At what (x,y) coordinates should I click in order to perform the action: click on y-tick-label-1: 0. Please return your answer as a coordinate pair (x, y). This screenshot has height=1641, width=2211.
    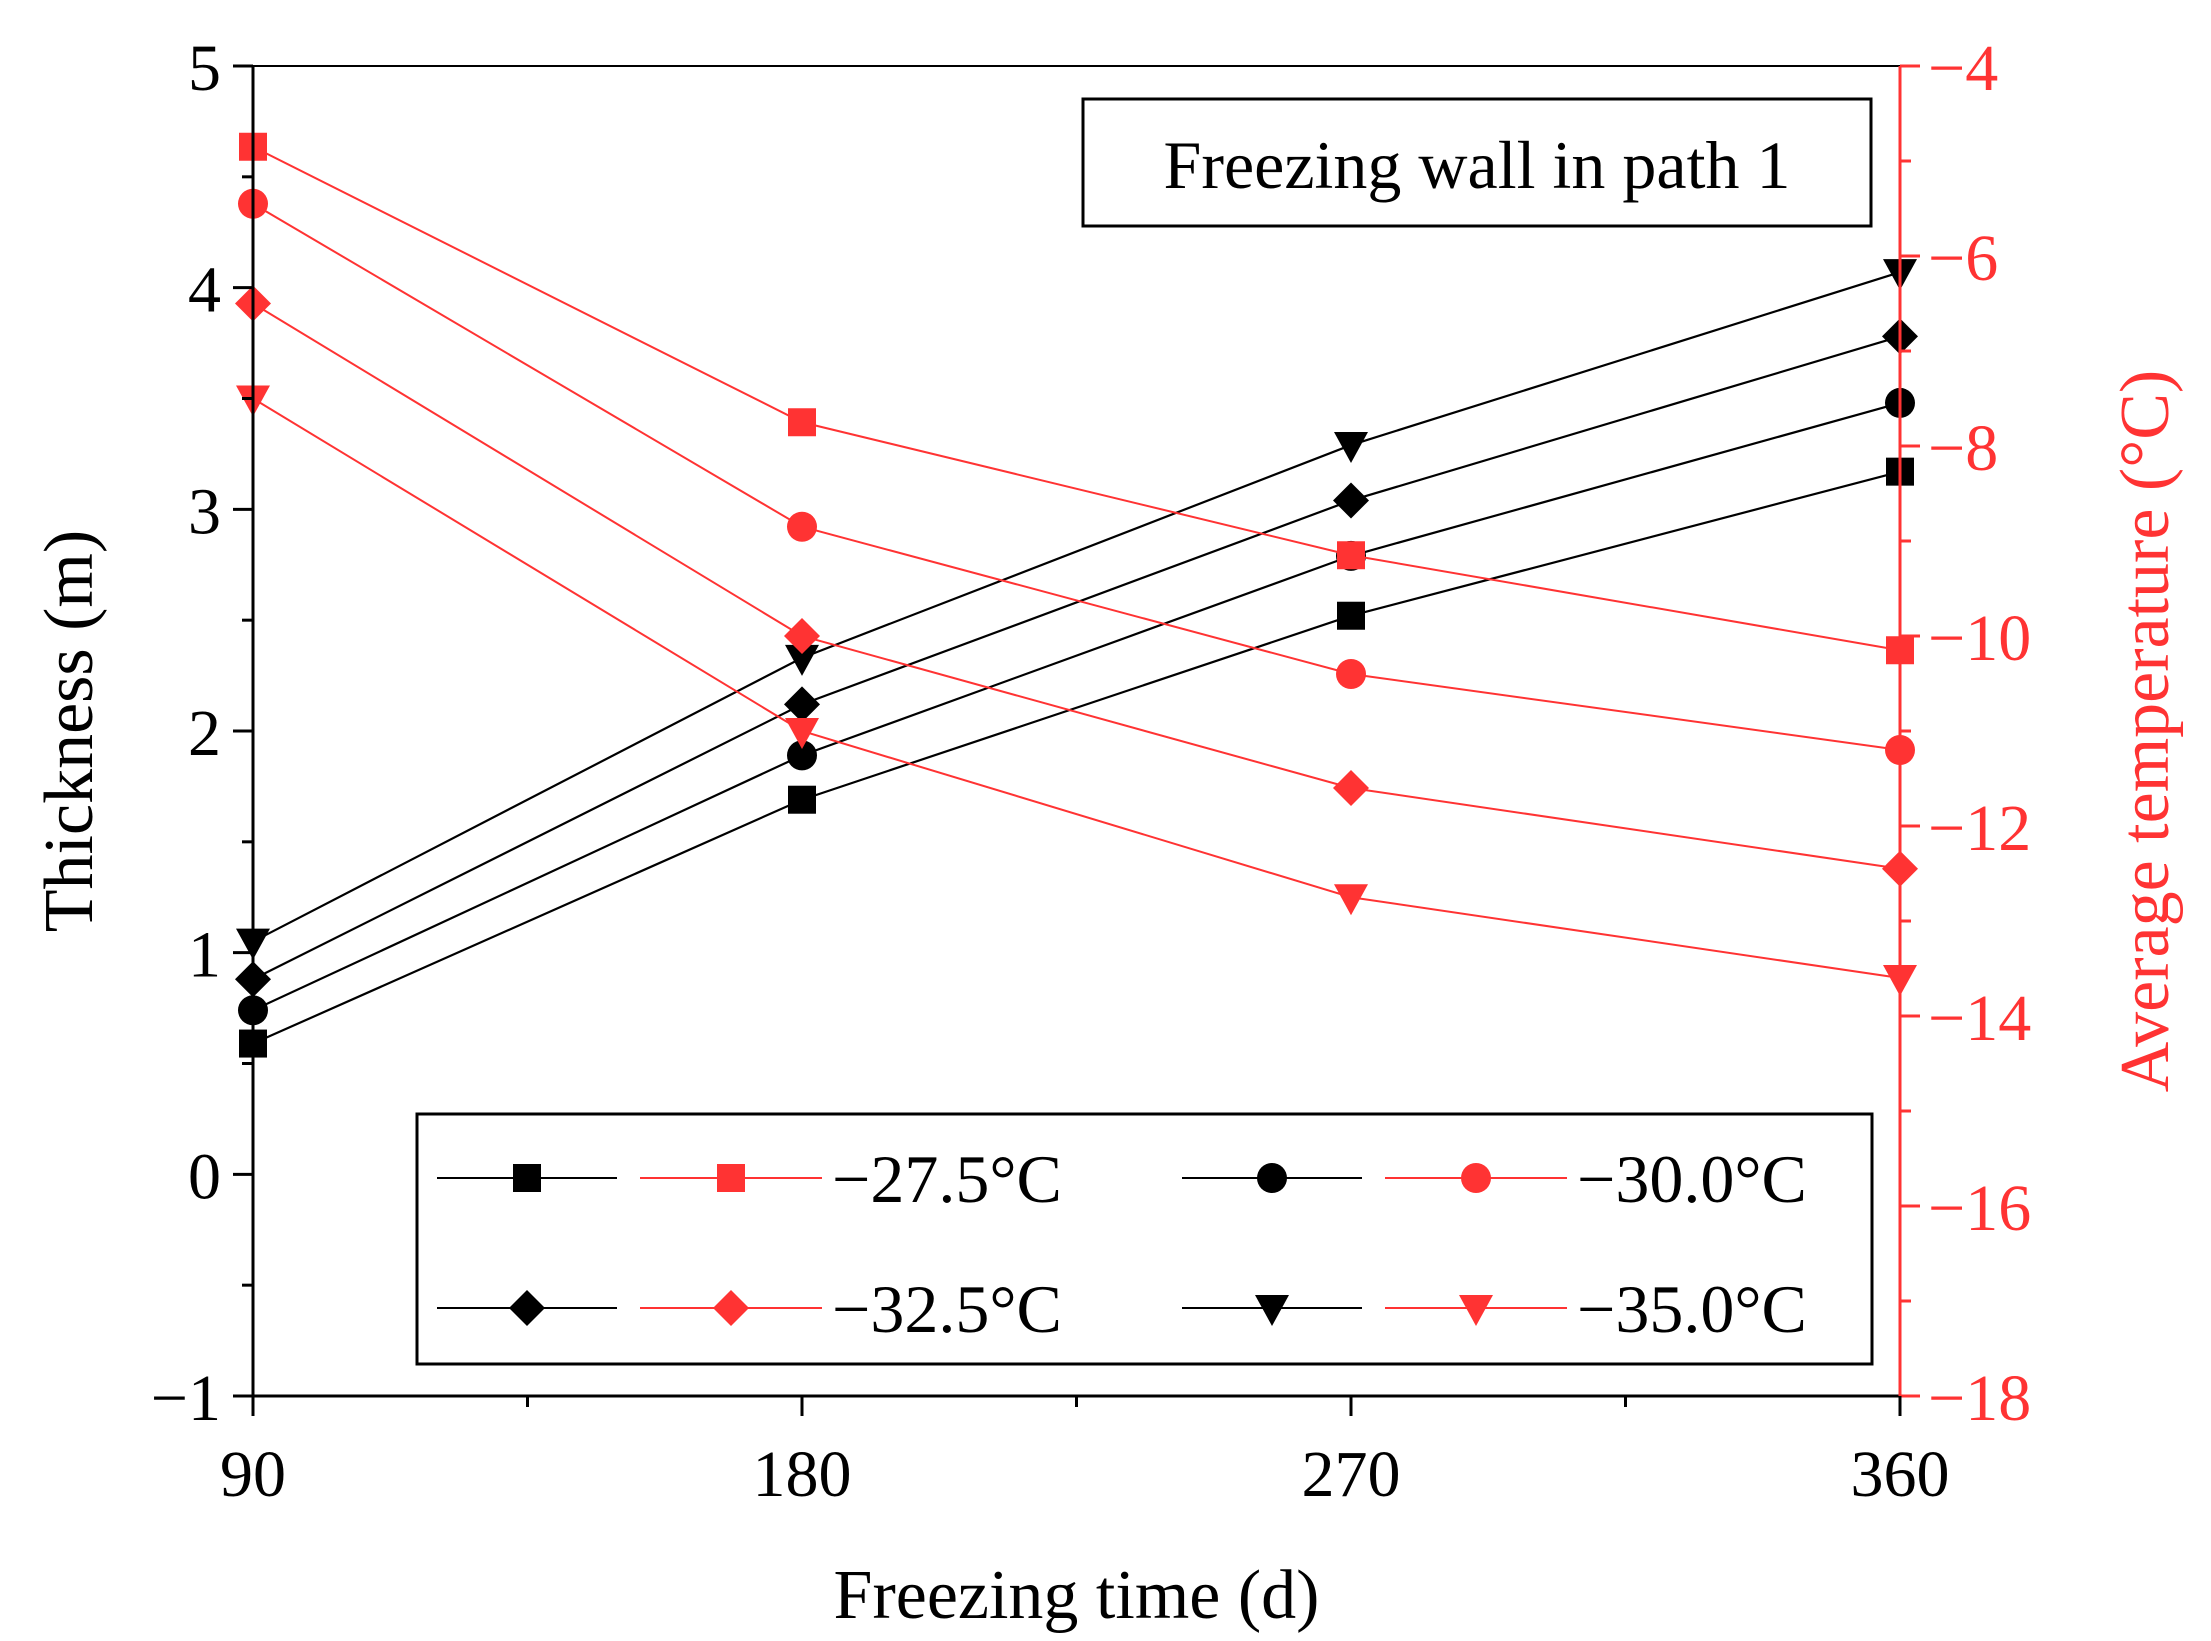
    Looking at the image, I should click on (204, 1176).